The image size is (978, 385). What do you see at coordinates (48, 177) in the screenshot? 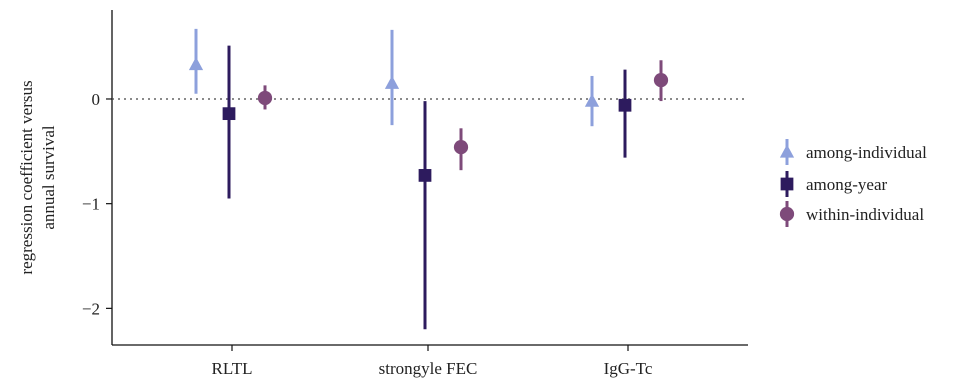
I see `y-axis-title-line: annual survival` at bounding box center [48, 177].